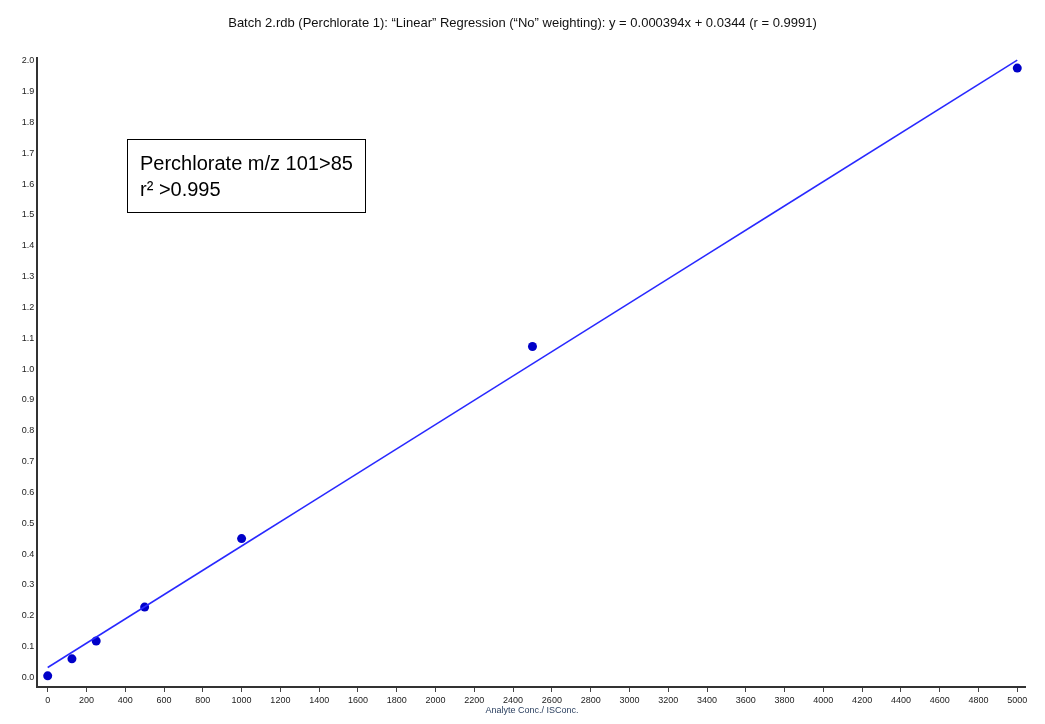 Image resolution: width=1045 pixels, height=724 pixels. What do you see at coordinates (28, 91) in the screenshot?
I see `y-tick-label: 1.9` at bounding box center [28, 91].